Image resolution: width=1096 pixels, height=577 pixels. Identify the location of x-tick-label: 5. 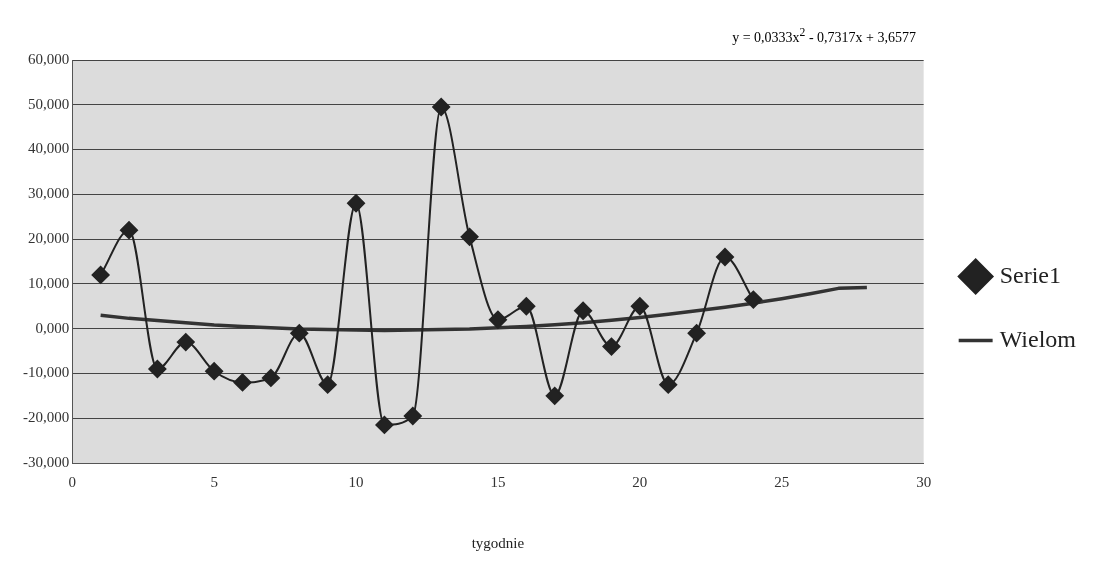
(214, 481).